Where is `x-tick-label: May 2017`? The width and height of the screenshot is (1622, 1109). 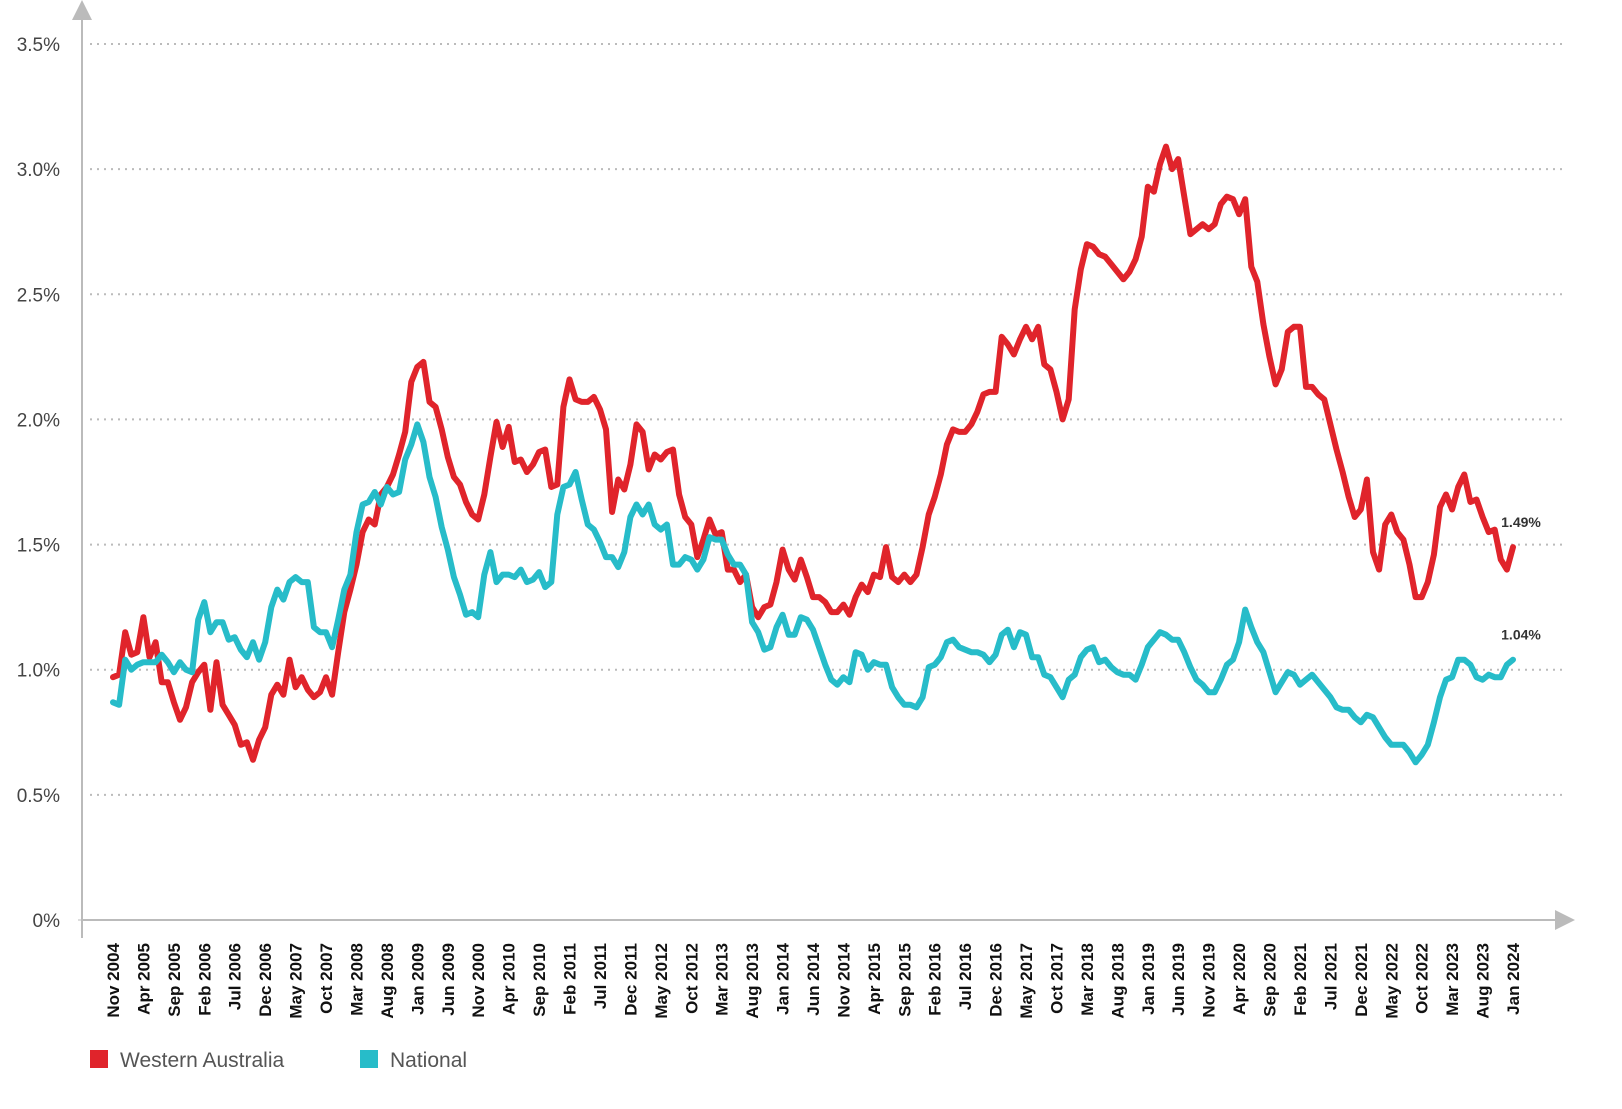 x-tick-label: May 2017 is located at coordinates (1026, 981).